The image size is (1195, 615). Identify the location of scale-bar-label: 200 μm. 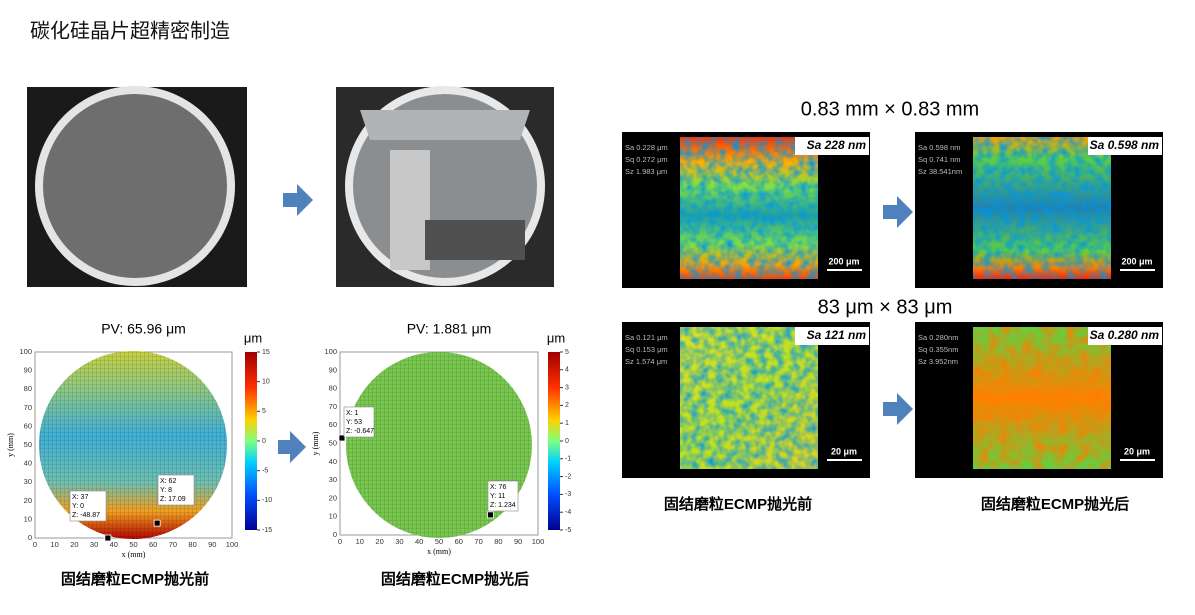
(843, 261).